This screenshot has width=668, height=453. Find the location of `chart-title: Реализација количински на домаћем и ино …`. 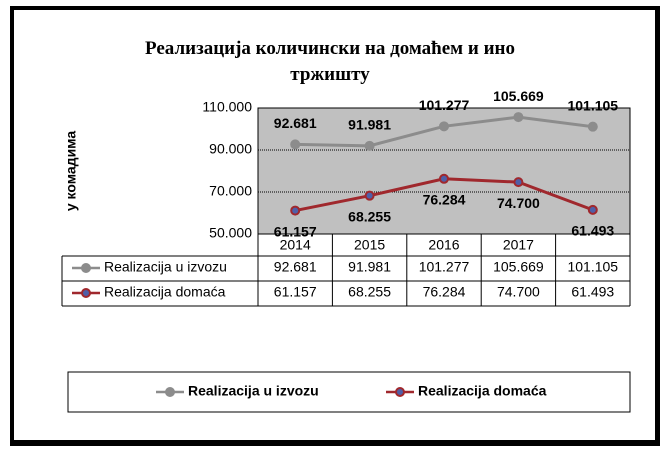

chart-title: Реализација количински на домаћем и ино … is located at coordinates (330, 61).